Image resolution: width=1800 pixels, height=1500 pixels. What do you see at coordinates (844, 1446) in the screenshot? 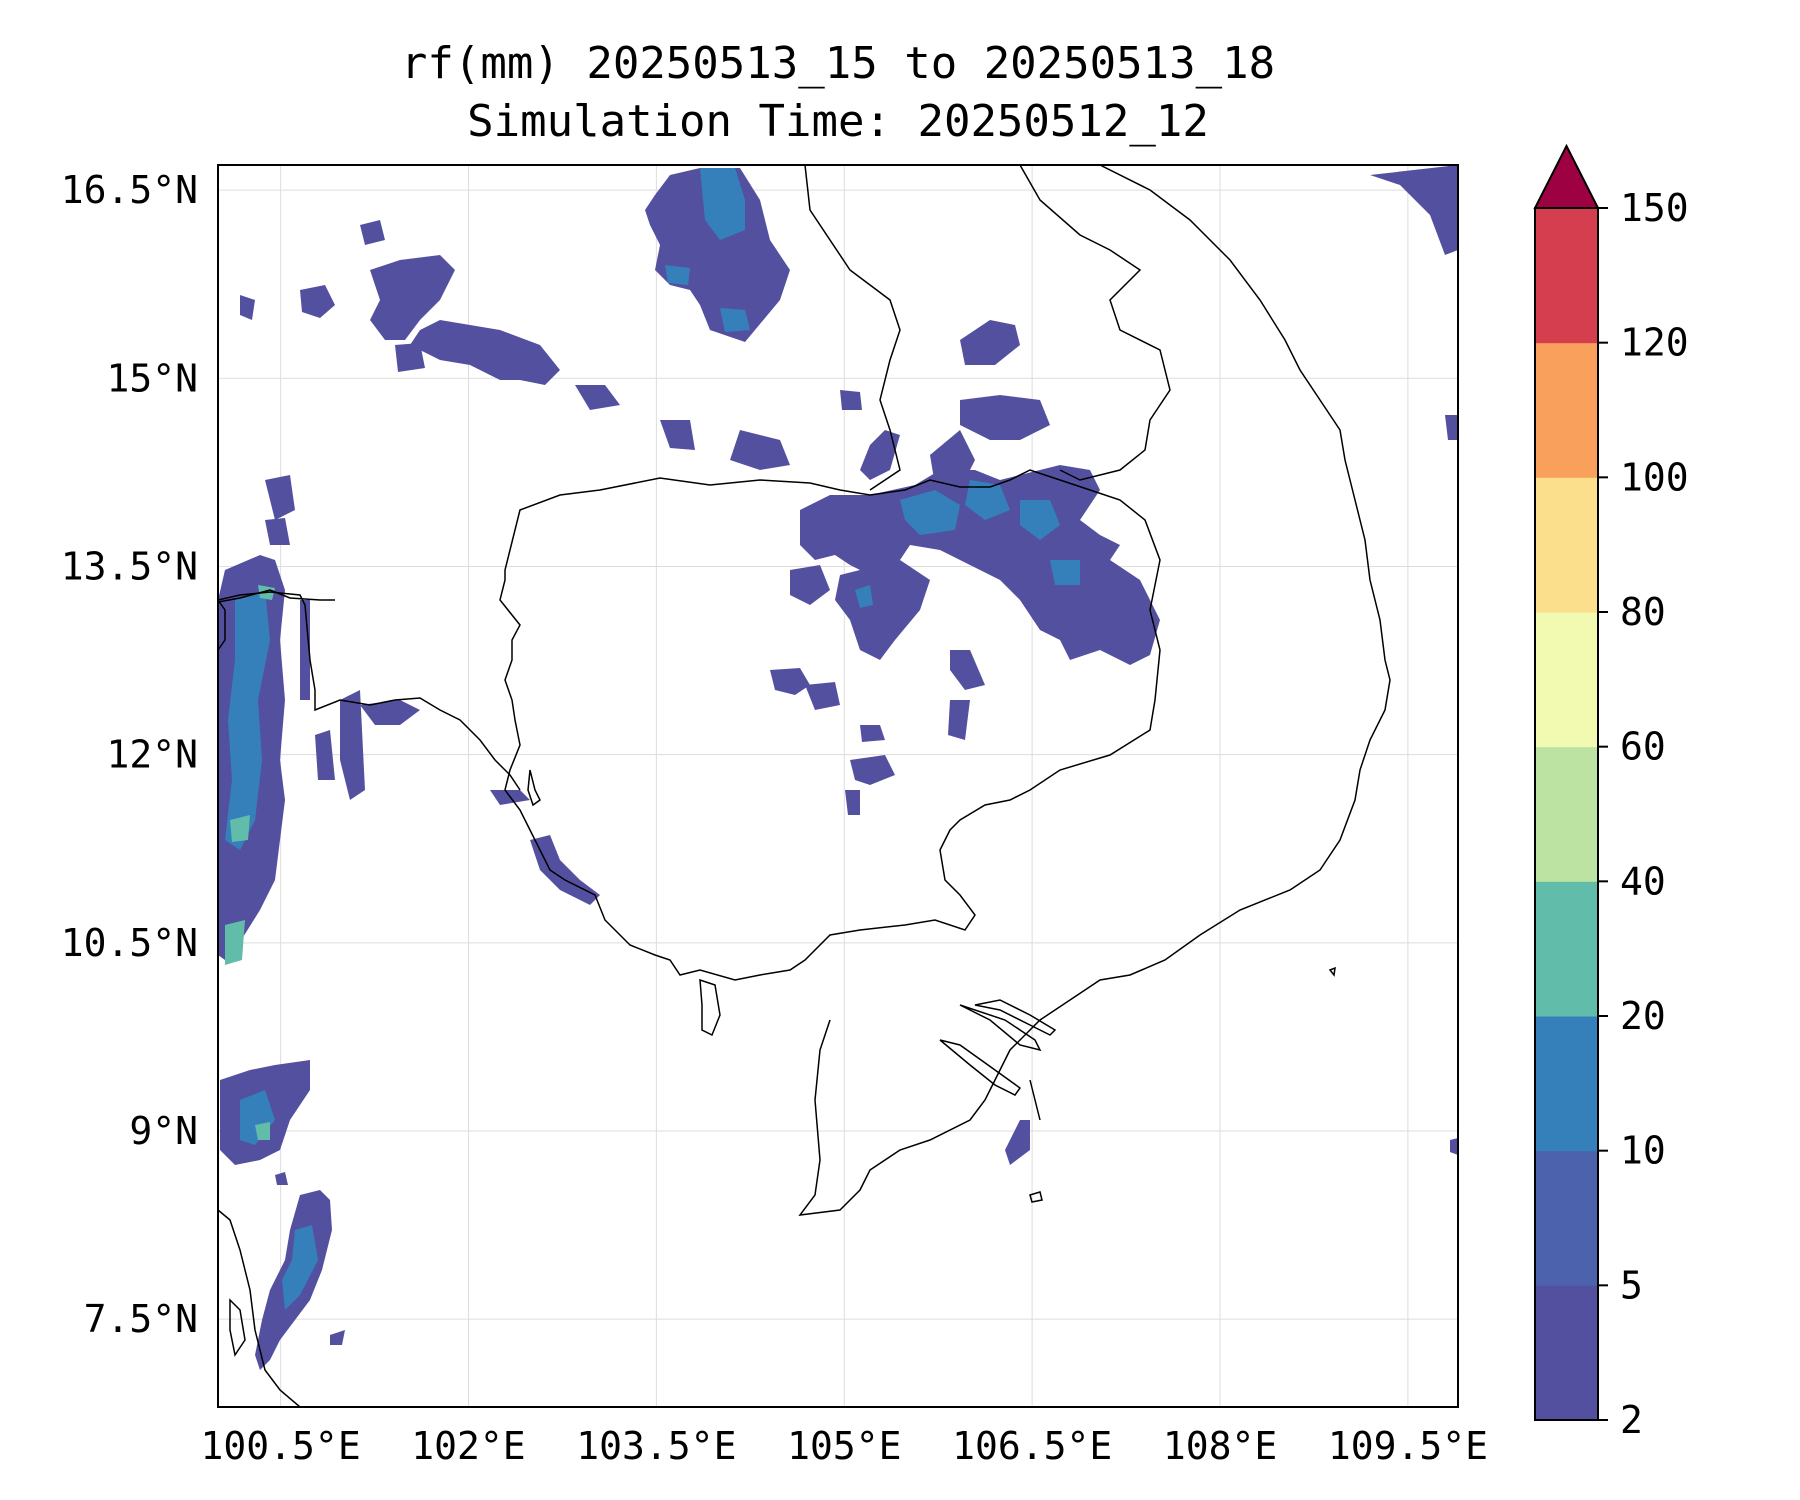
I see `lon-tick-label: 105°E` at bounding box center [844, 1446].